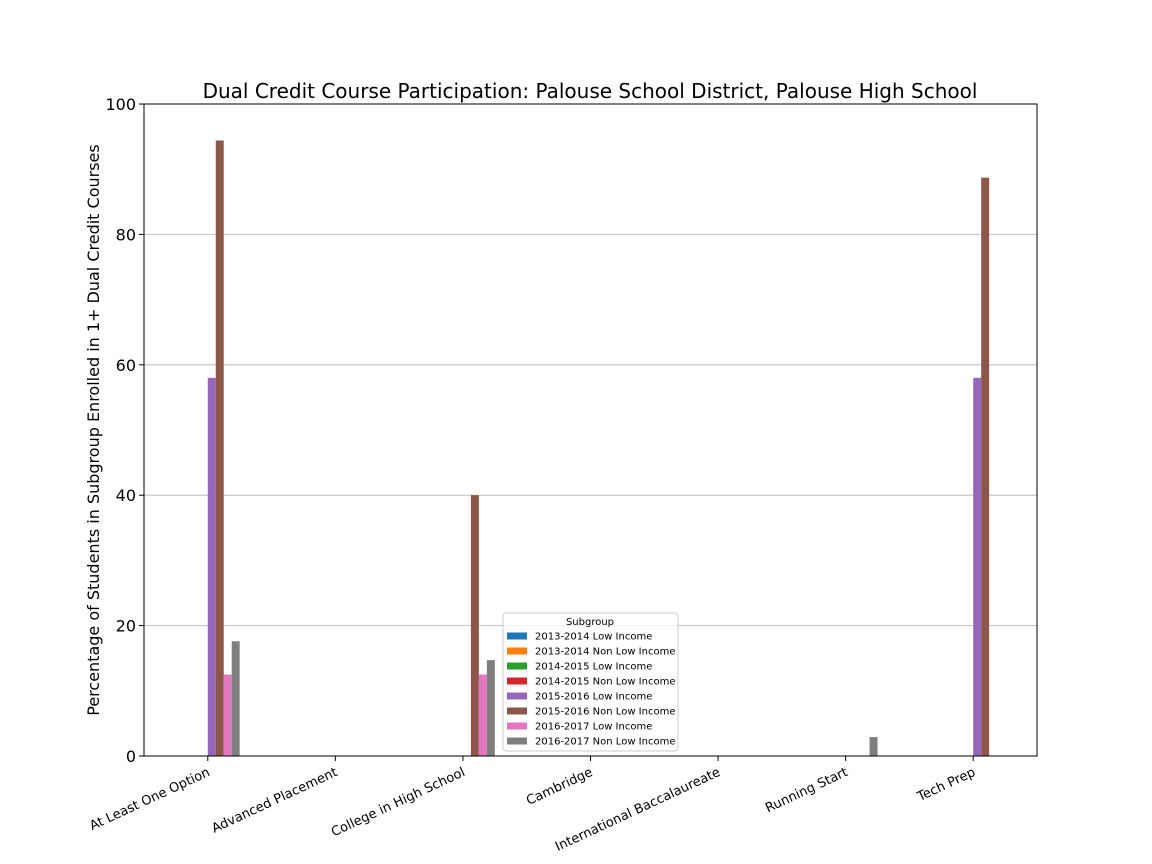 Image resolution: width=1152 pixels, height=864 pixels. What do you see at coordinates (120, 104) in the screenshot?
I see `y-tick-label: 100` at bounding box center [120, 104].